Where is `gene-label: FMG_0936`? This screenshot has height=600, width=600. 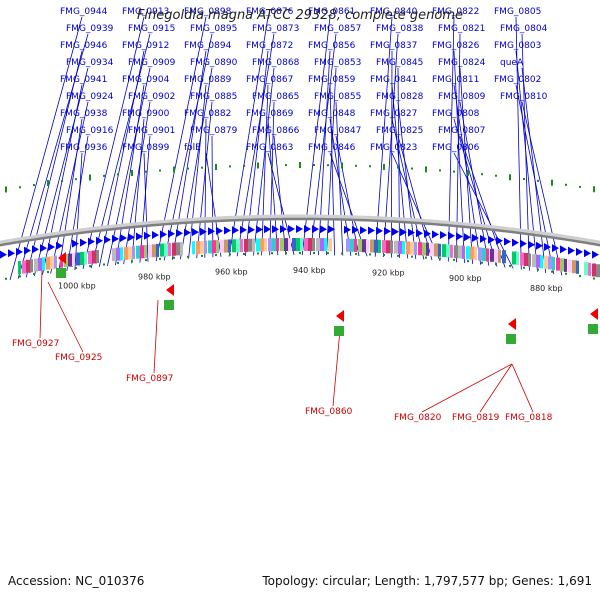
gene-label: FMG_0936 is located at coordinates (84, 148).